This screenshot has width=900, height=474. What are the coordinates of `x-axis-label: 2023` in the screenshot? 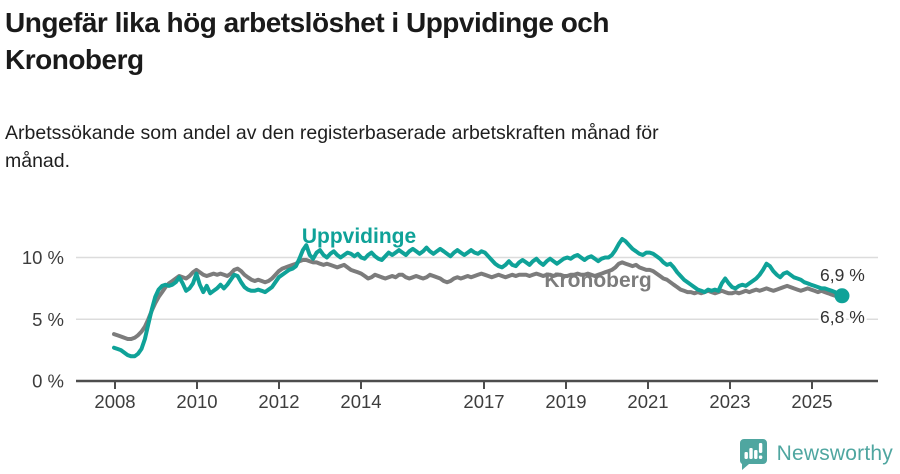 It's located at (729, 401).